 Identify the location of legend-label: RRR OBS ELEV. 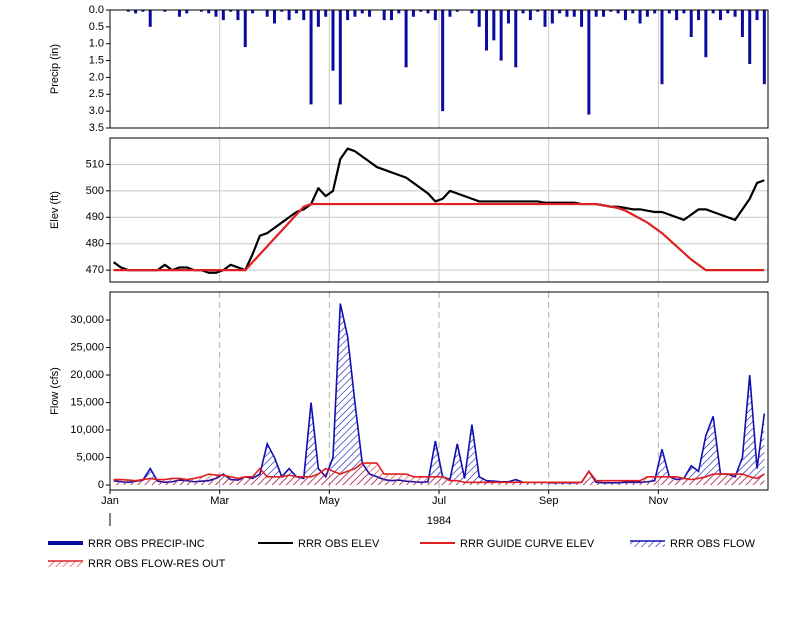
(339, 544).